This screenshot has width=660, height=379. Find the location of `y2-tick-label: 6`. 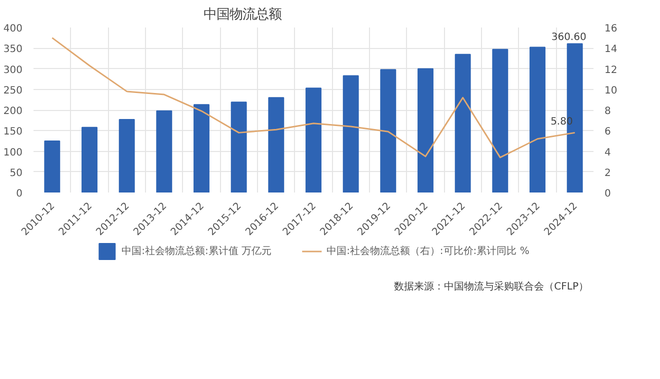

y2-tick-label: 6 is located at coordinates (607, 132).